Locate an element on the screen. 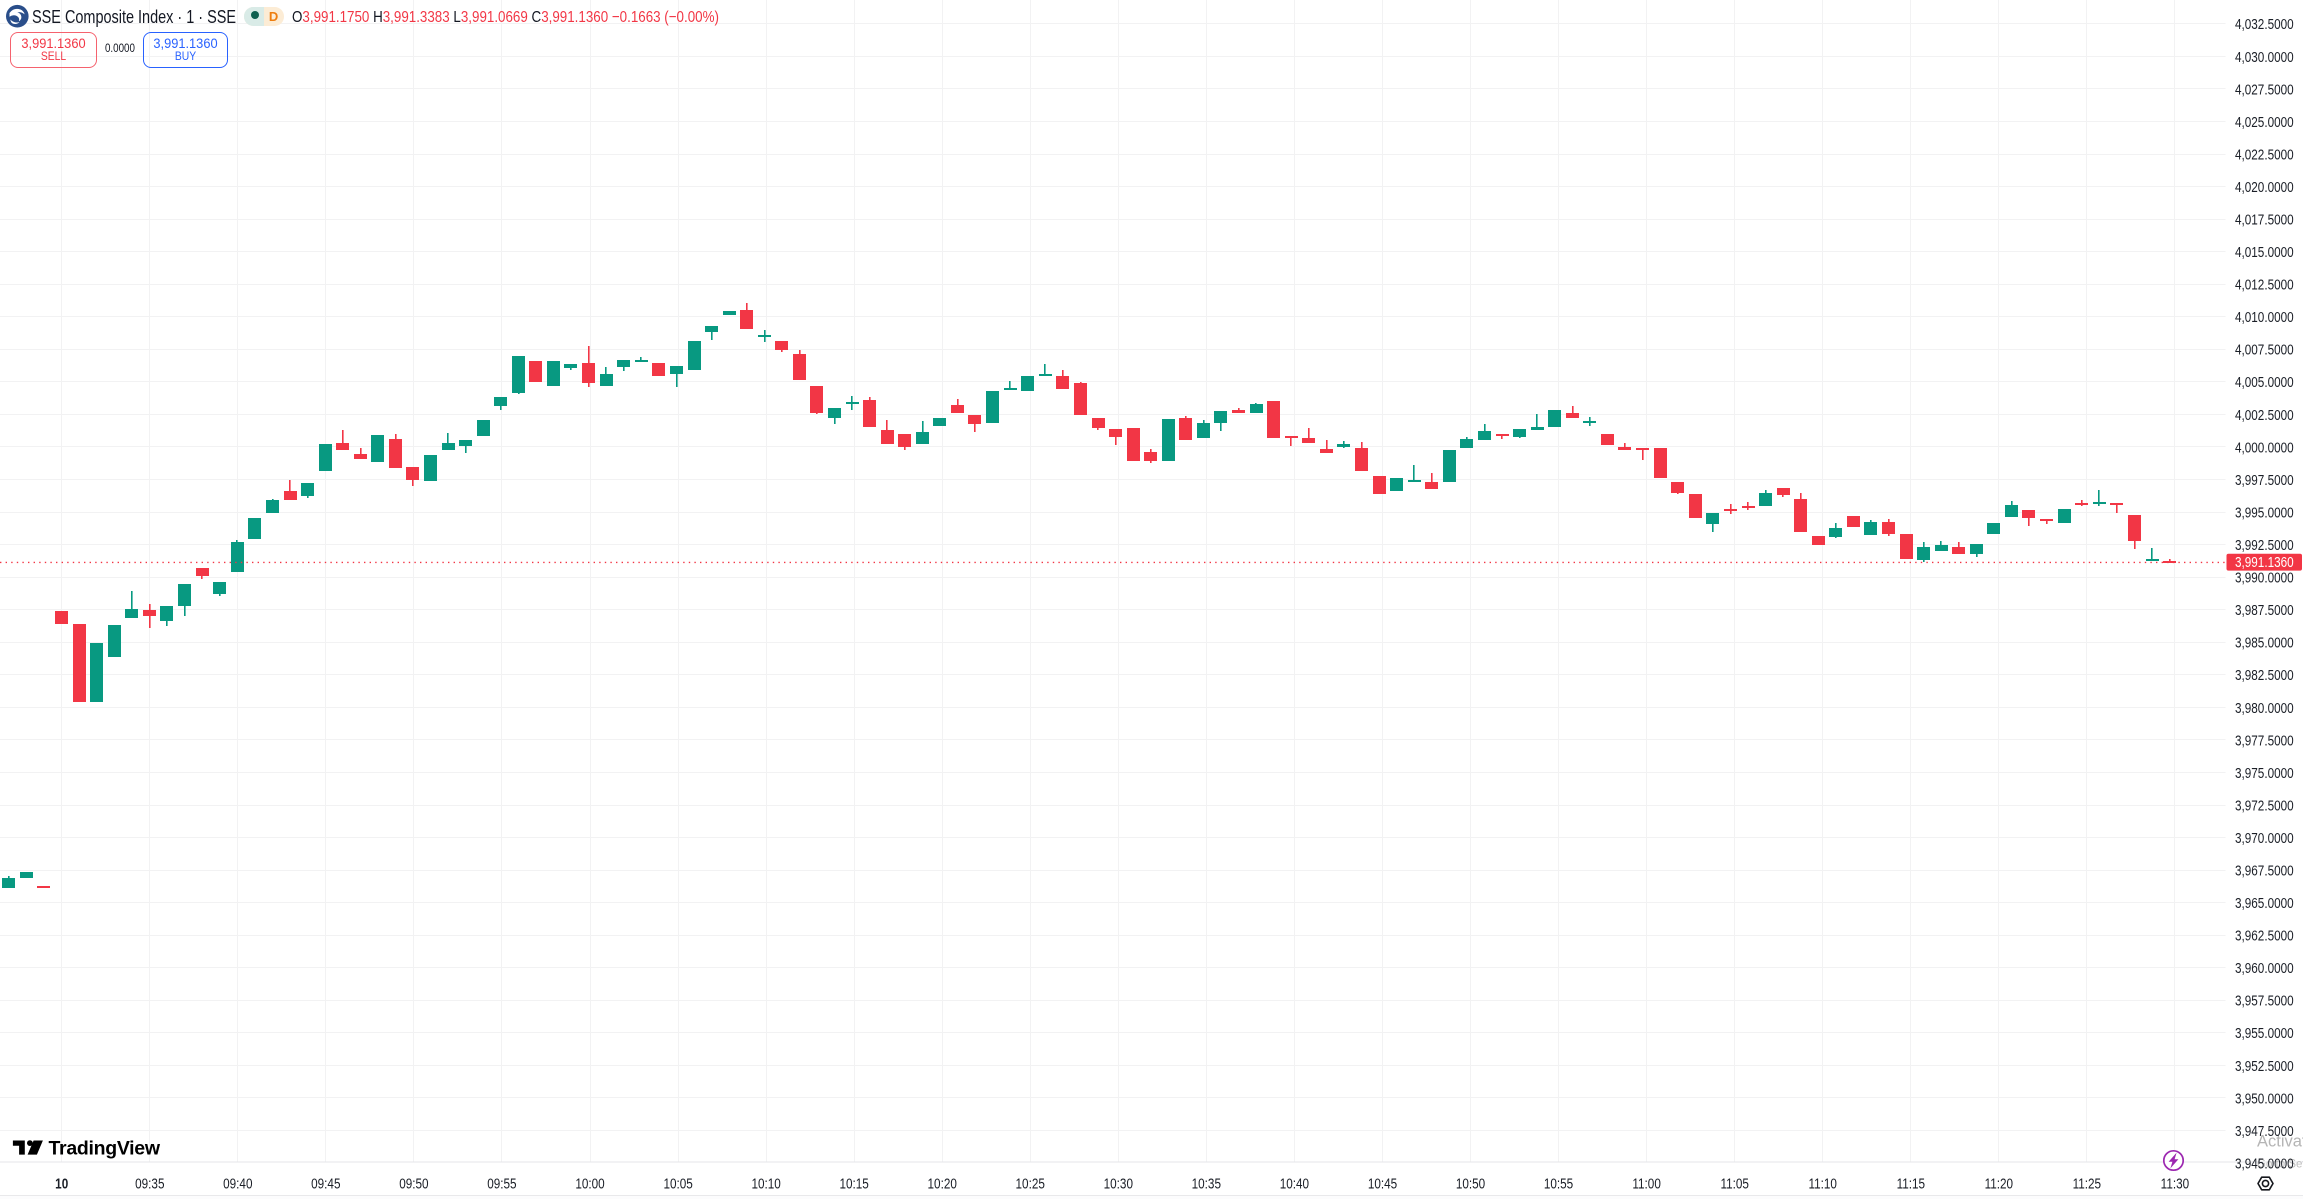 The height and width of the screenshot is (1199, 2303). svg-text: 10:20 is located at coordinates (942, 1183).